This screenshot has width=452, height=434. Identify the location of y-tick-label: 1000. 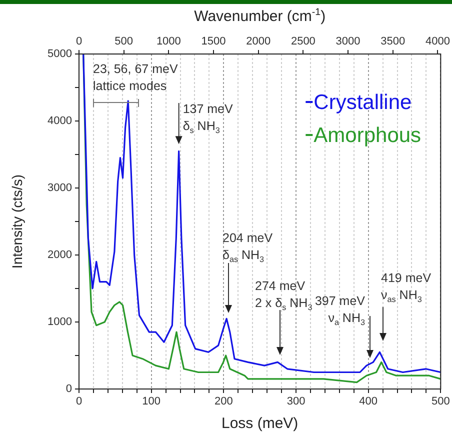
(60, 322).